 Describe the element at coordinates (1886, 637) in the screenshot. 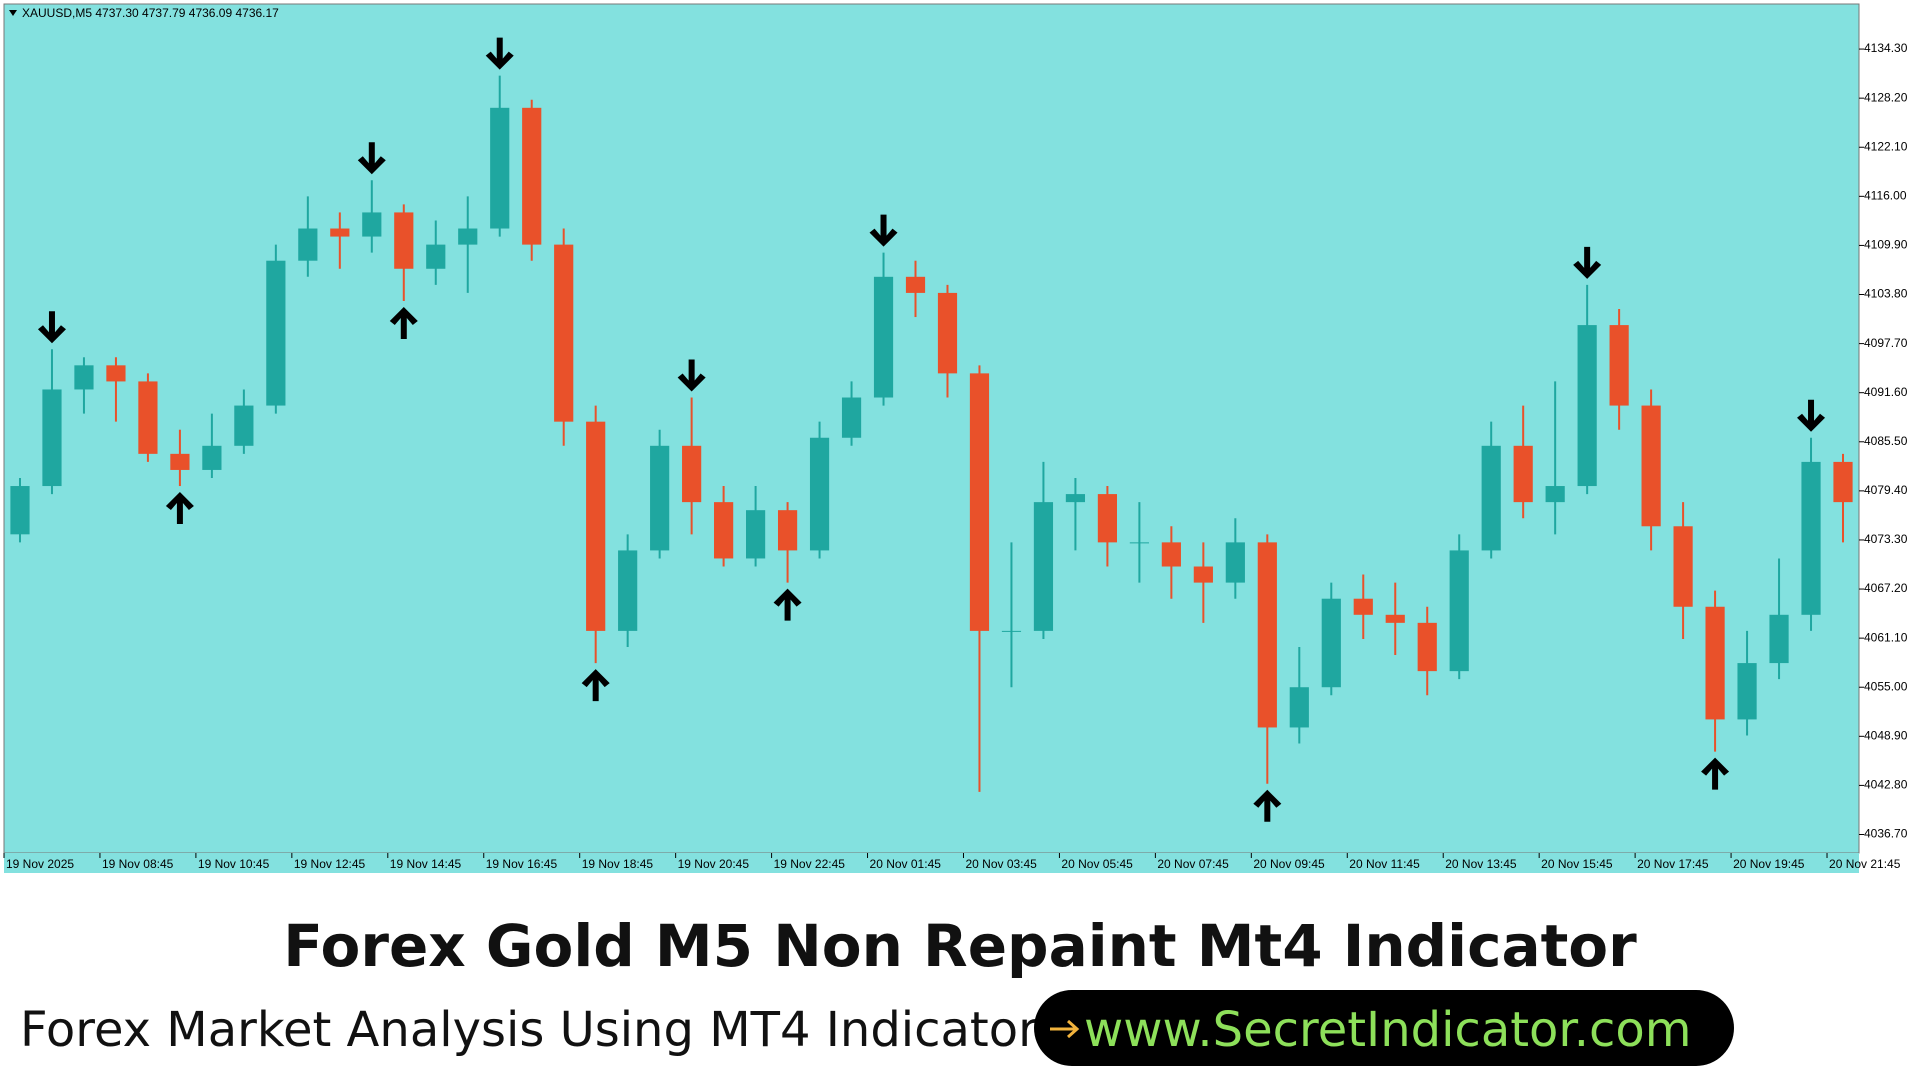

I see `y-tick-label: 4061.10` at that location.